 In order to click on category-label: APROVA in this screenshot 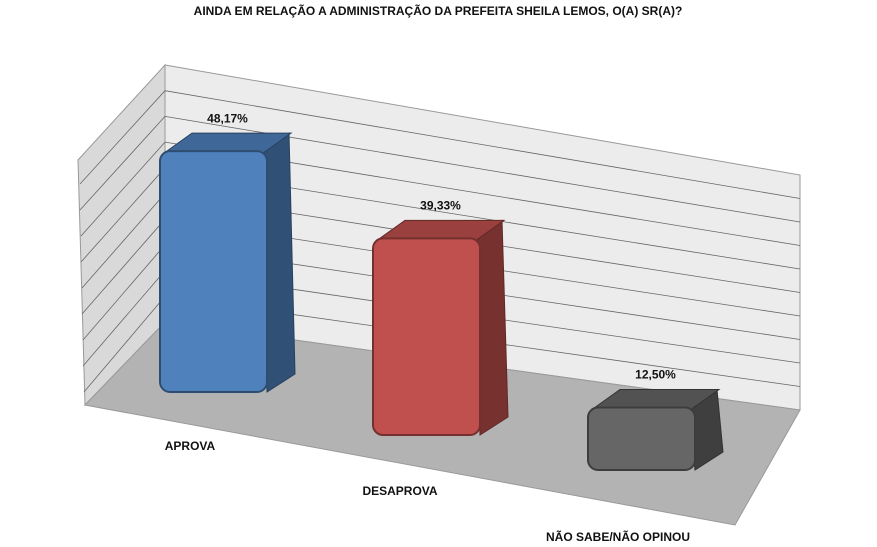, I will do `click(190, 446)`.